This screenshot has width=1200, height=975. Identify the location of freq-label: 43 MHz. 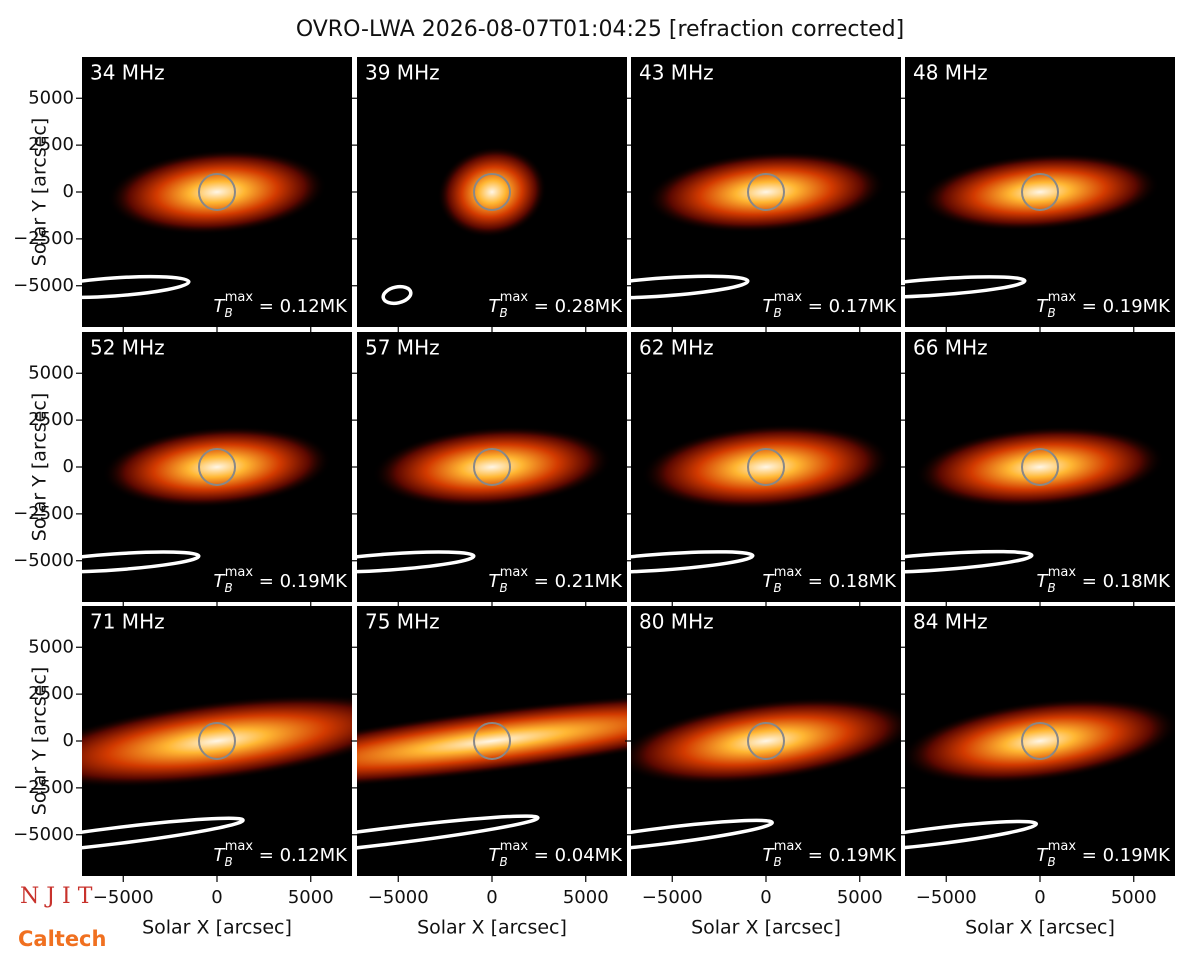
(676, 73).